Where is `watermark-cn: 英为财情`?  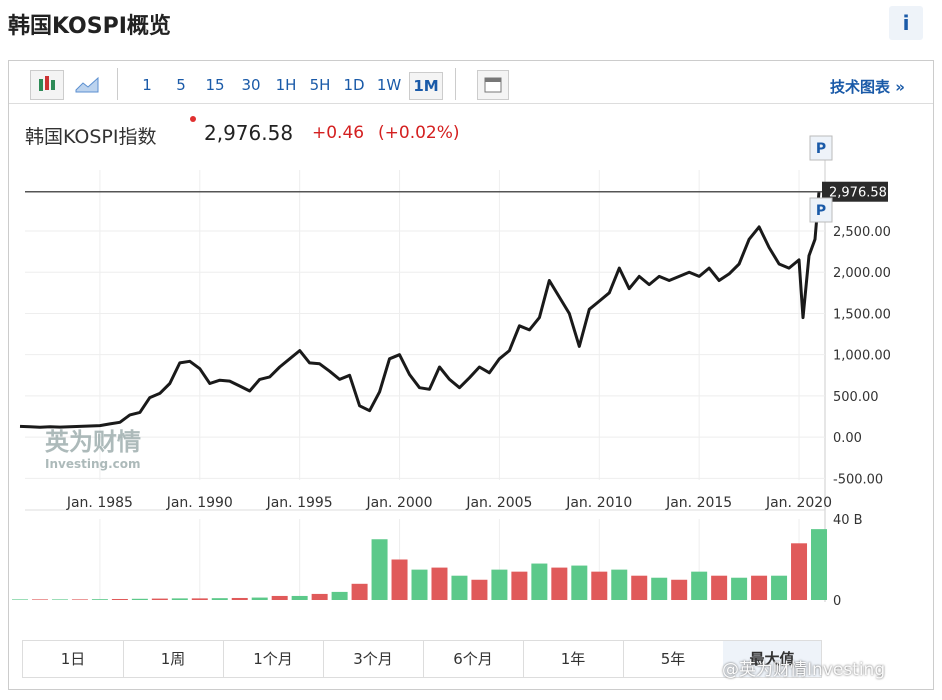
watermark-cn: 英为财情 is located at coordinates (93, 442).